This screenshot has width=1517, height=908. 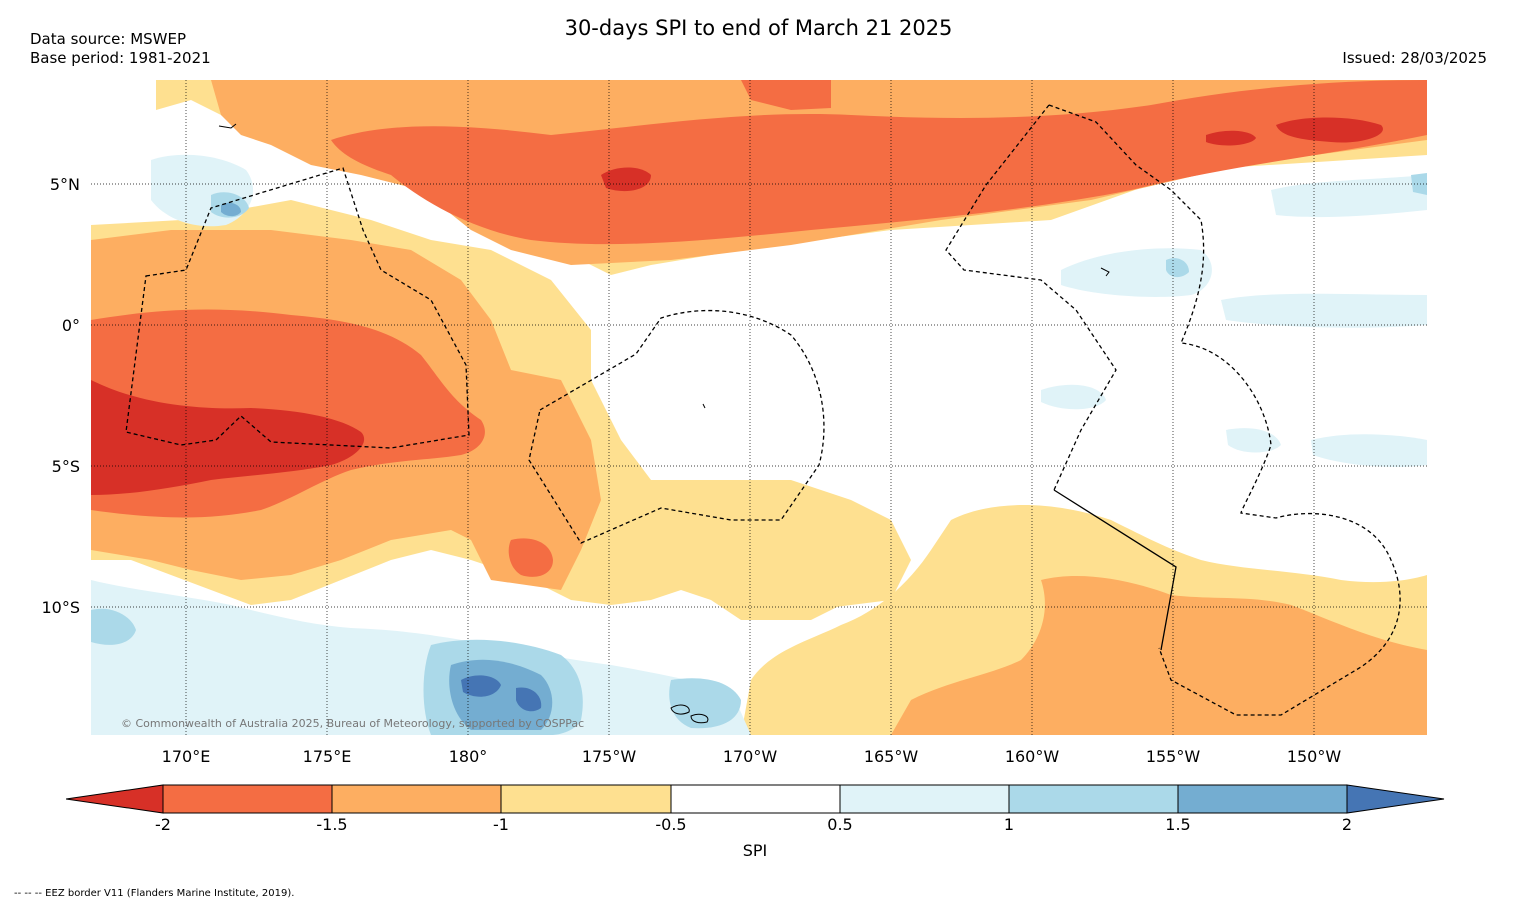 What do you see at coordinates (163, 824) in the screenshot?
I see `colorbar-tick-minus-2: -2` at bounding box center [163, 824].